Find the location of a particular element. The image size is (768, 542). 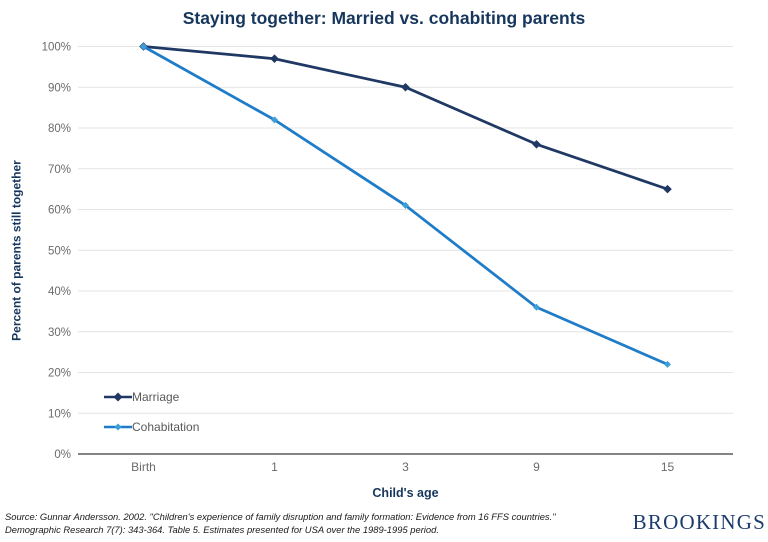

legend: Marriage Cohabitation is located at coordinates (151, 419).